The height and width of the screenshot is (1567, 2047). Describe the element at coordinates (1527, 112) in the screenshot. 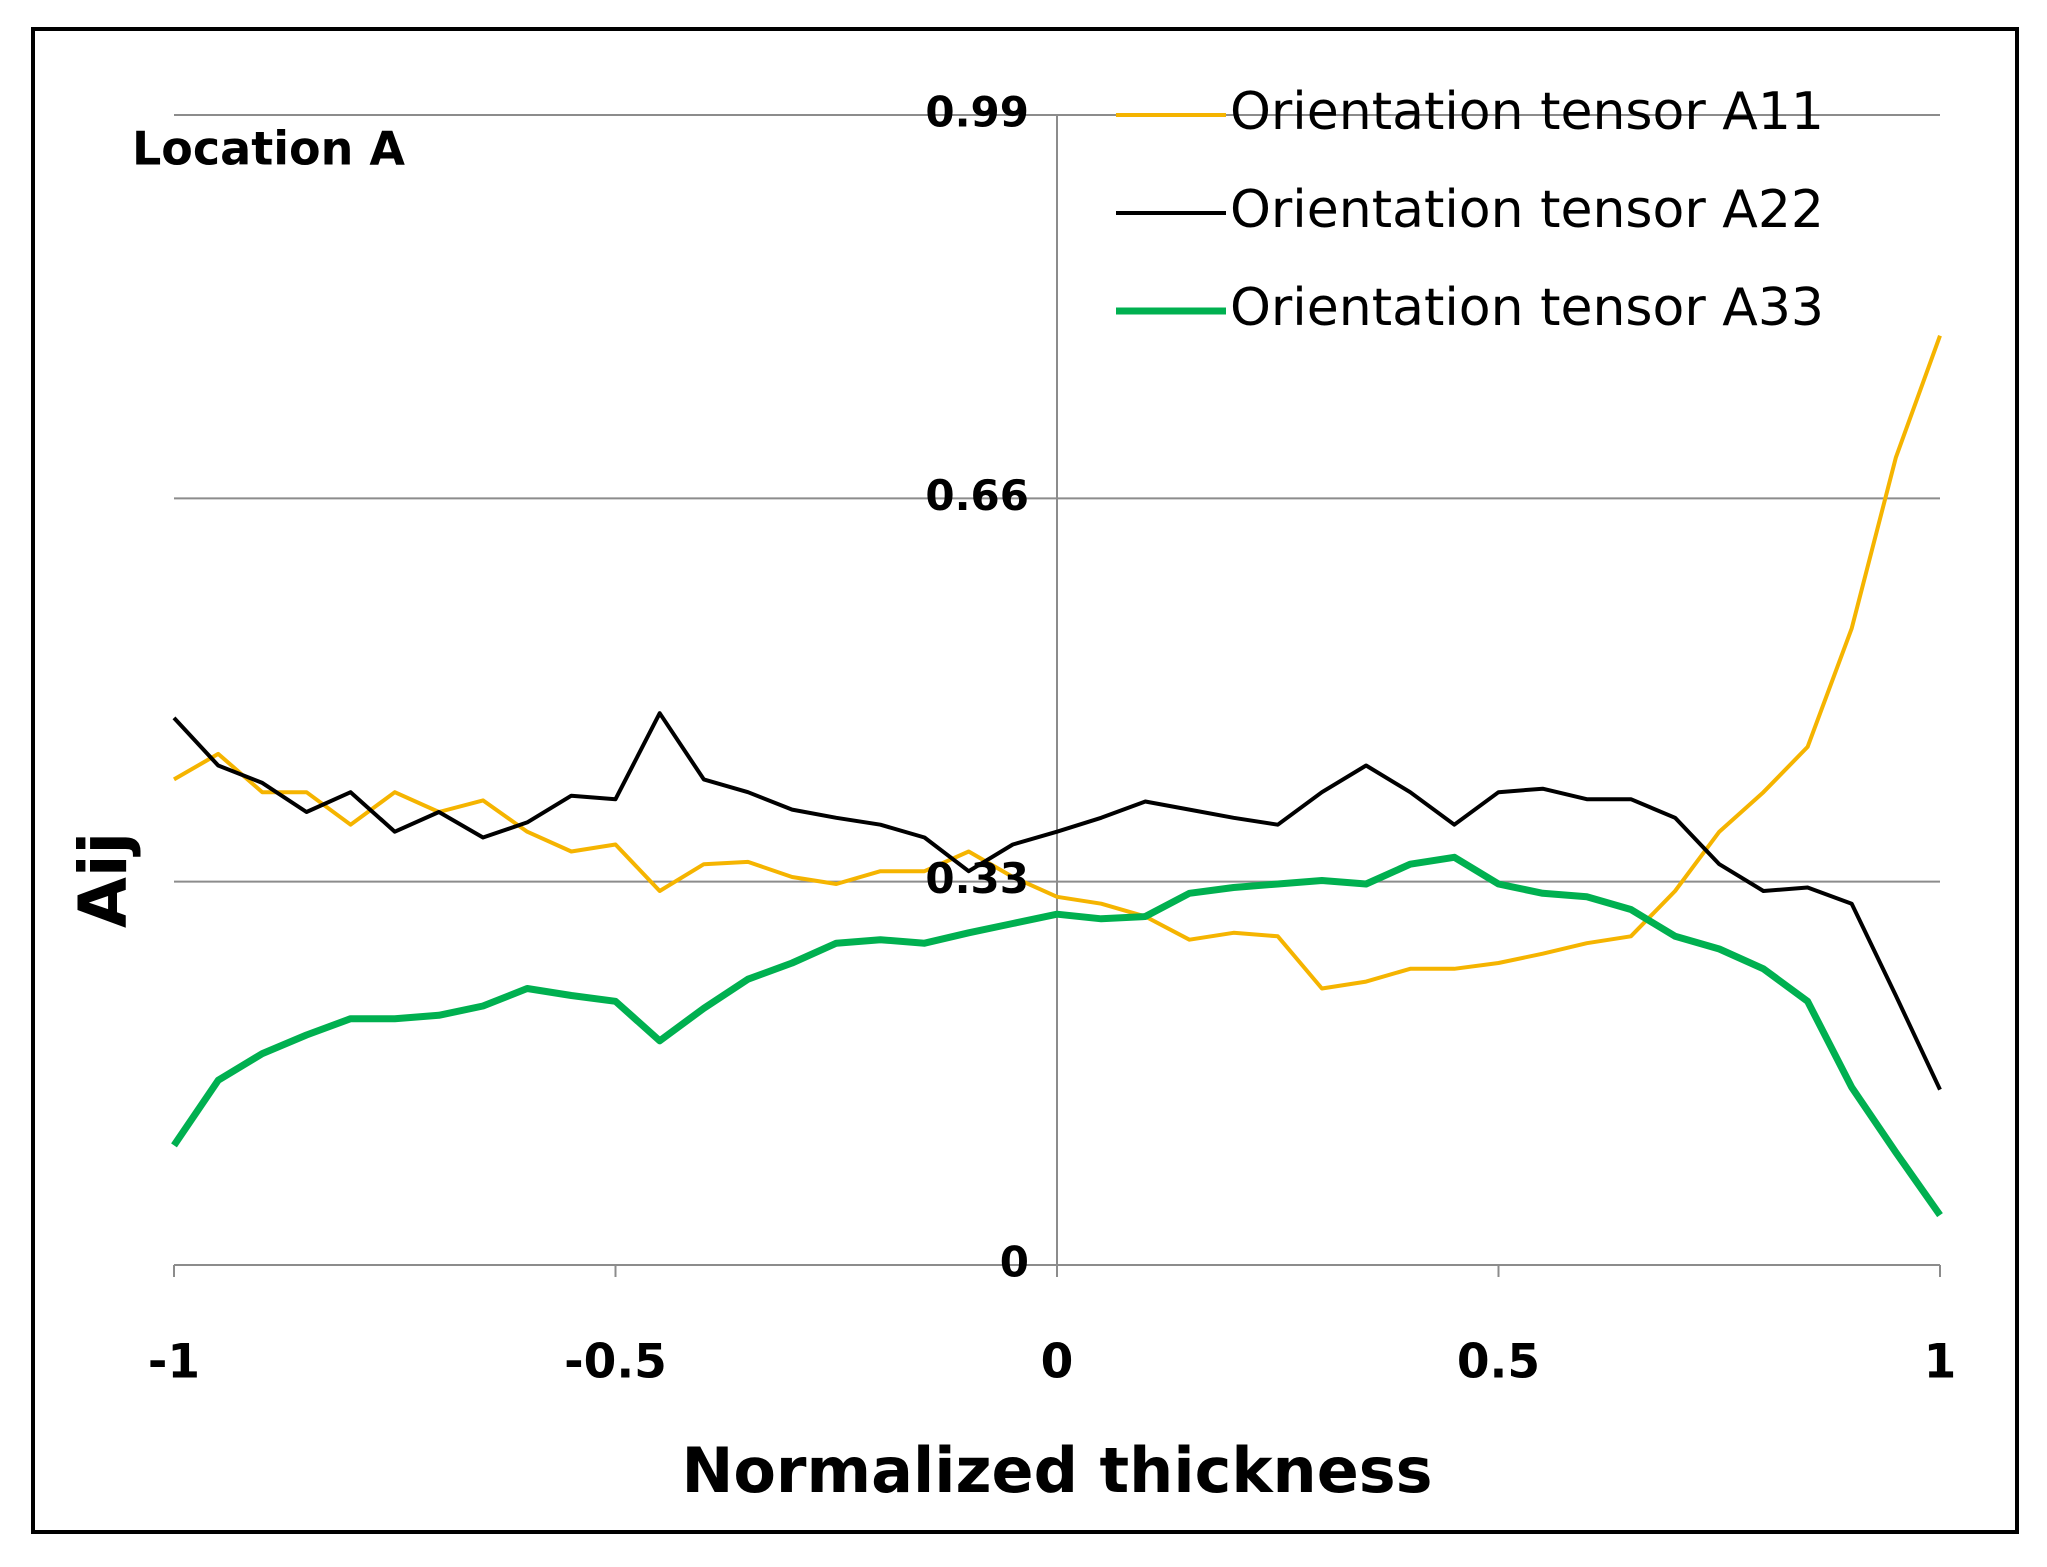

I see `legend-label: Orientation tensor A11` at that location.